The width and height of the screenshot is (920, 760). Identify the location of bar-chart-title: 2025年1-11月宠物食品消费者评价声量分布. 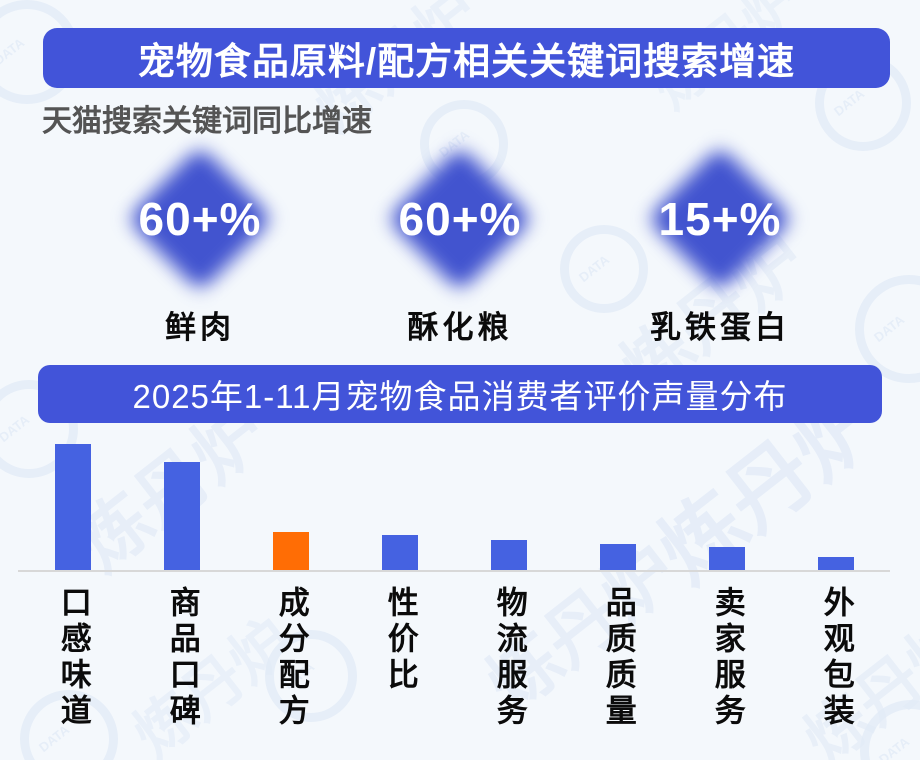
(460, 396).